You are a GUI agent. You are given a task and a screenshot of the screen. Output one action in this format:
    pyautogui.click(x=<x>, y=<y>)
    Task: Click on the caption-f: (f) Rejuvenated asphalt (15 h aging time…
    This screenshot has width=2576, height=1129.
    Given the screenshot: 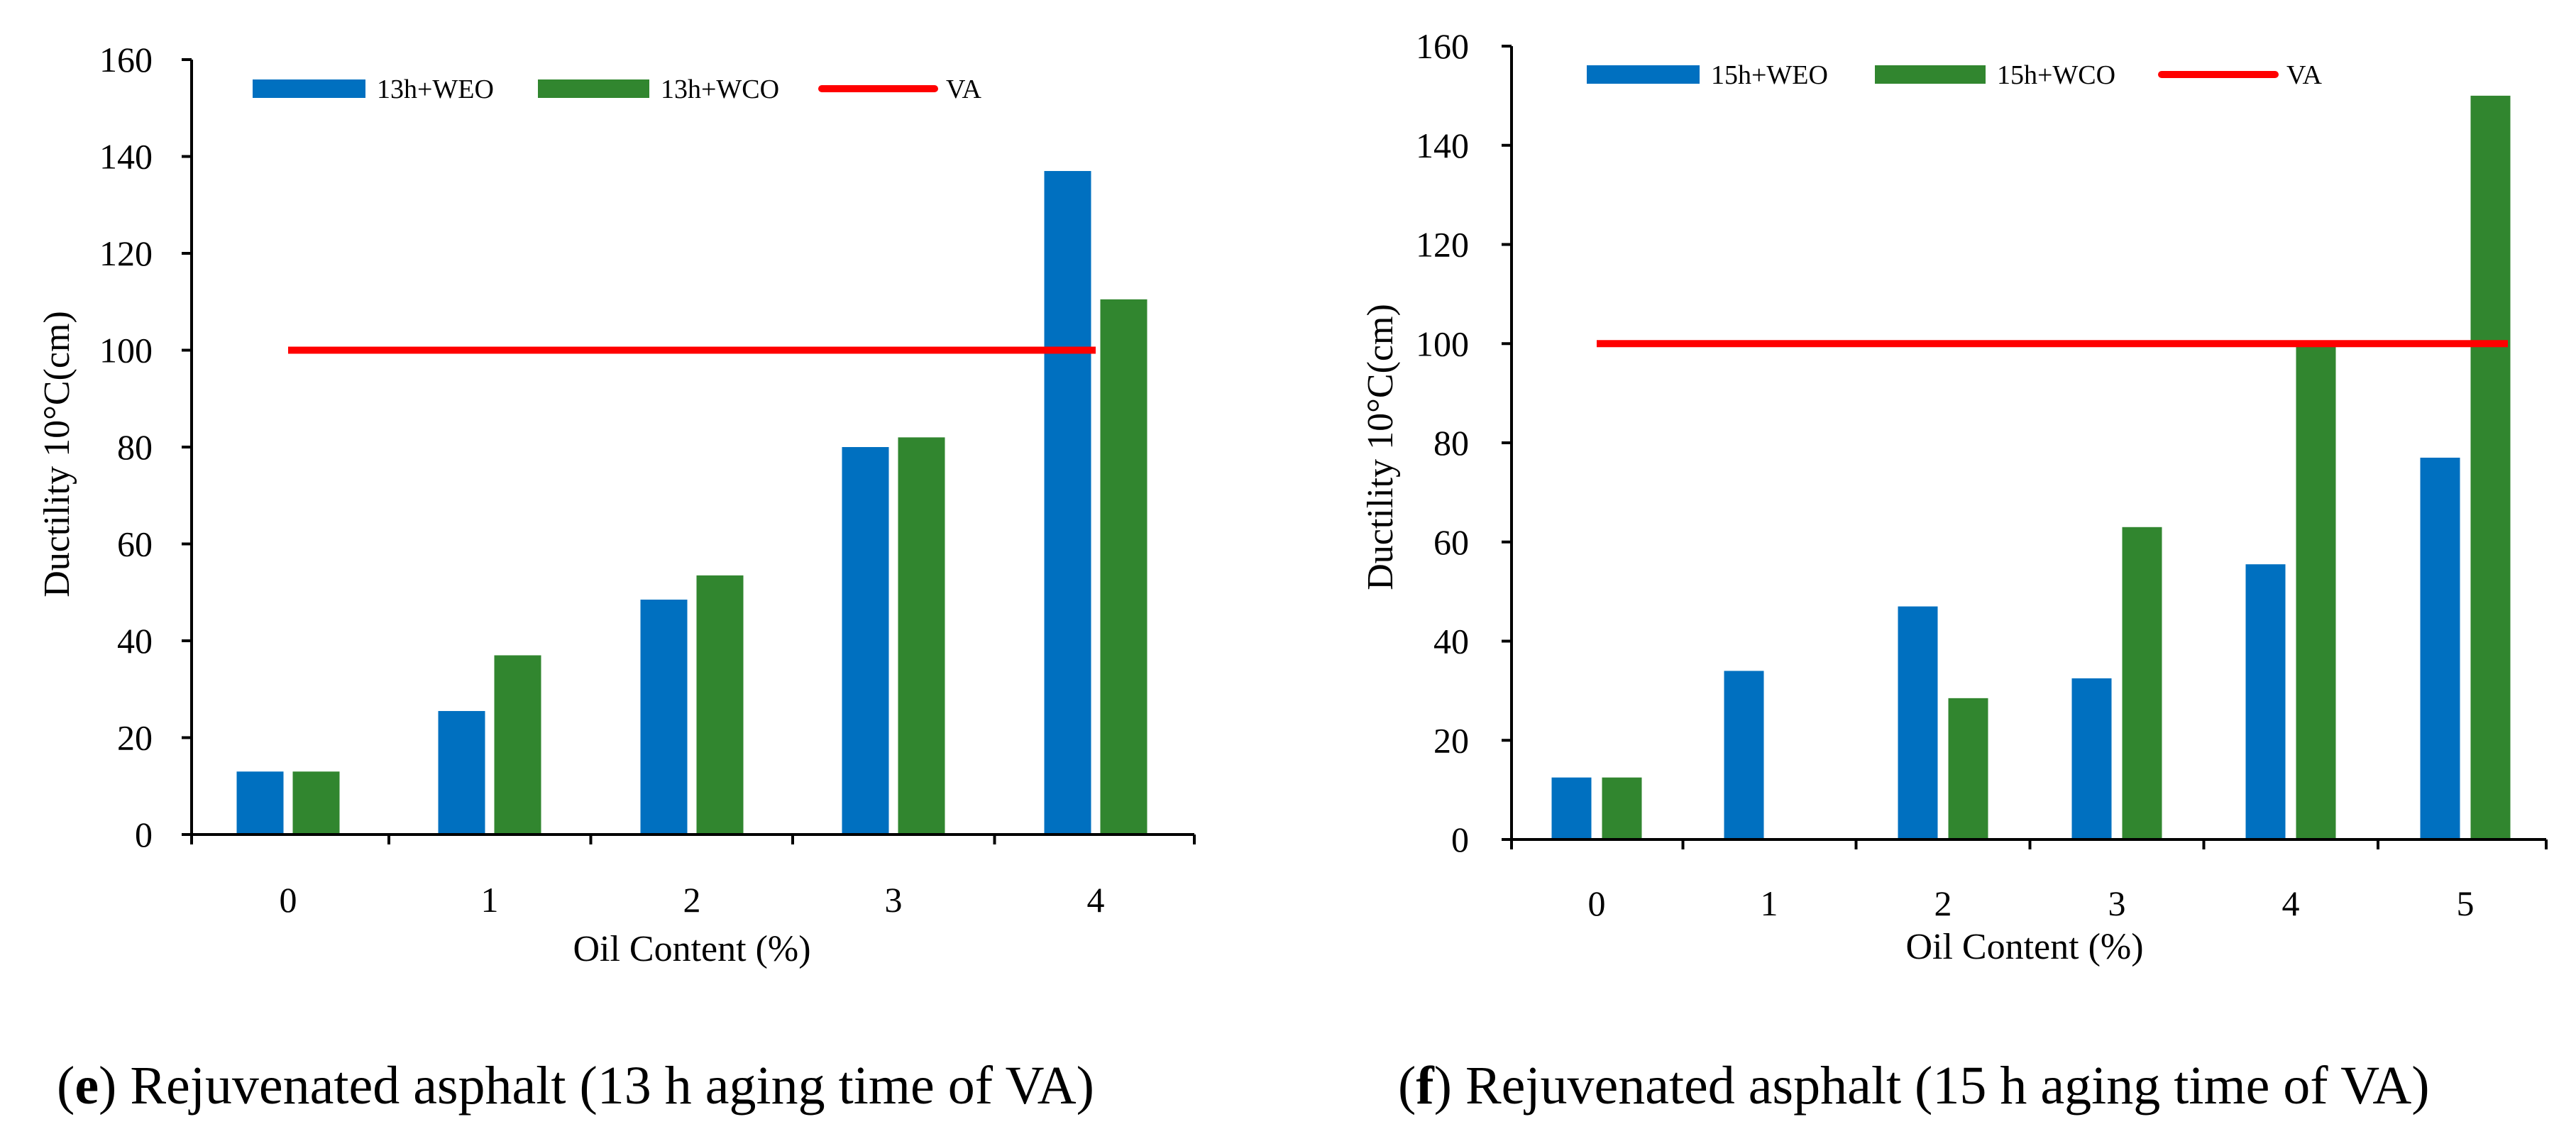 What is the action you would take?
    pyautogui.click(x=1914, y=1086)
    